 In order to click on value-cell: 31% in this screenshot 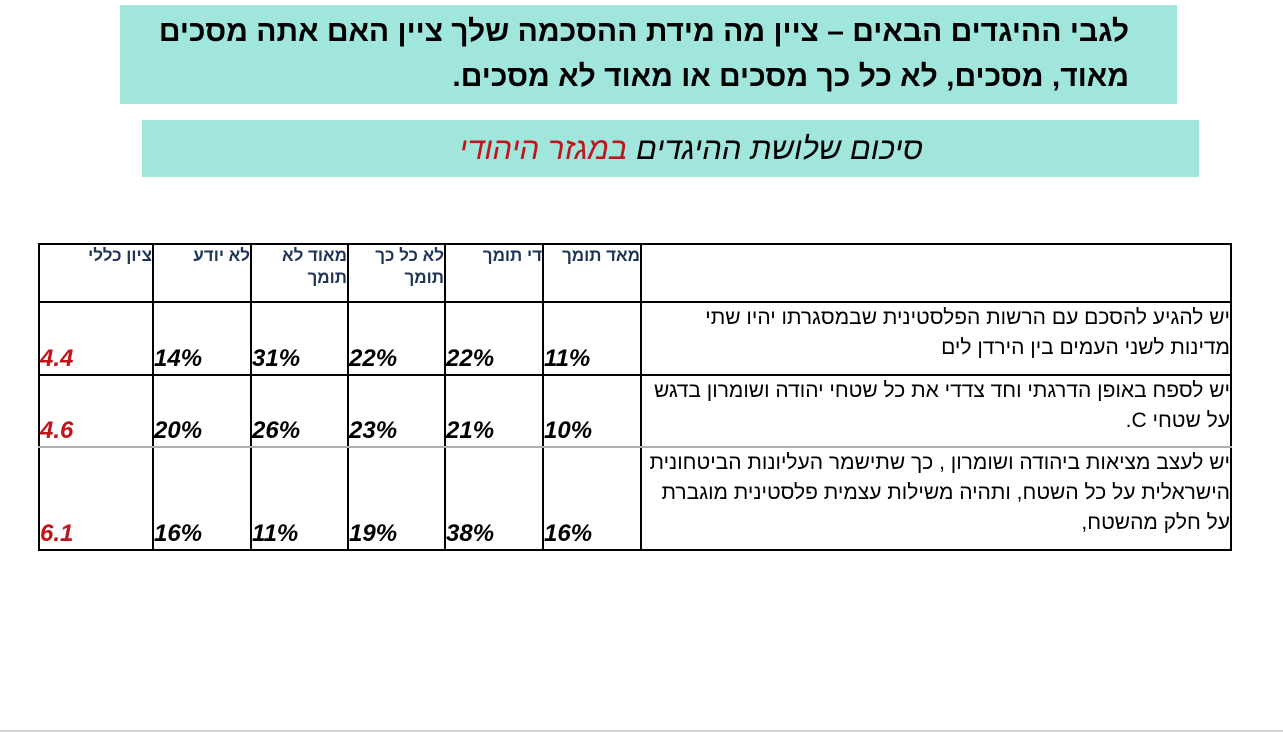, I will do `click(299, 338)`.